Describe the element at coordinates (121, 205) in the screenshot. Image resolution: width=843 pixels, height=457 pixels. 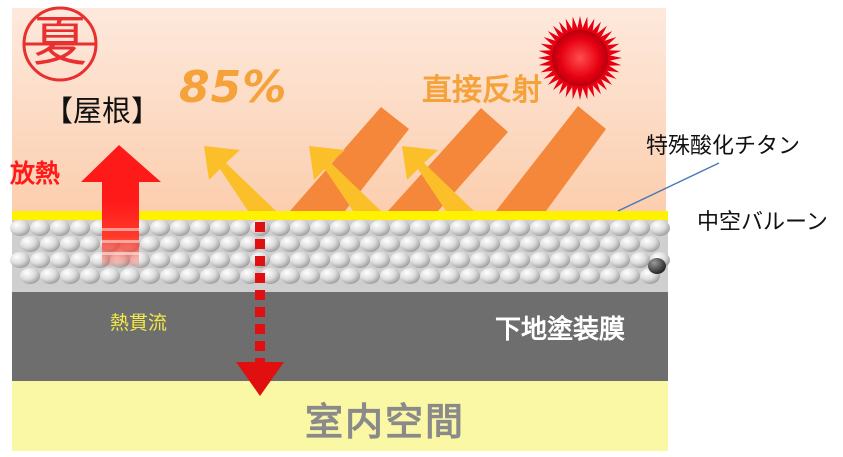
I see `heat-release-arrow-icon` at that location.